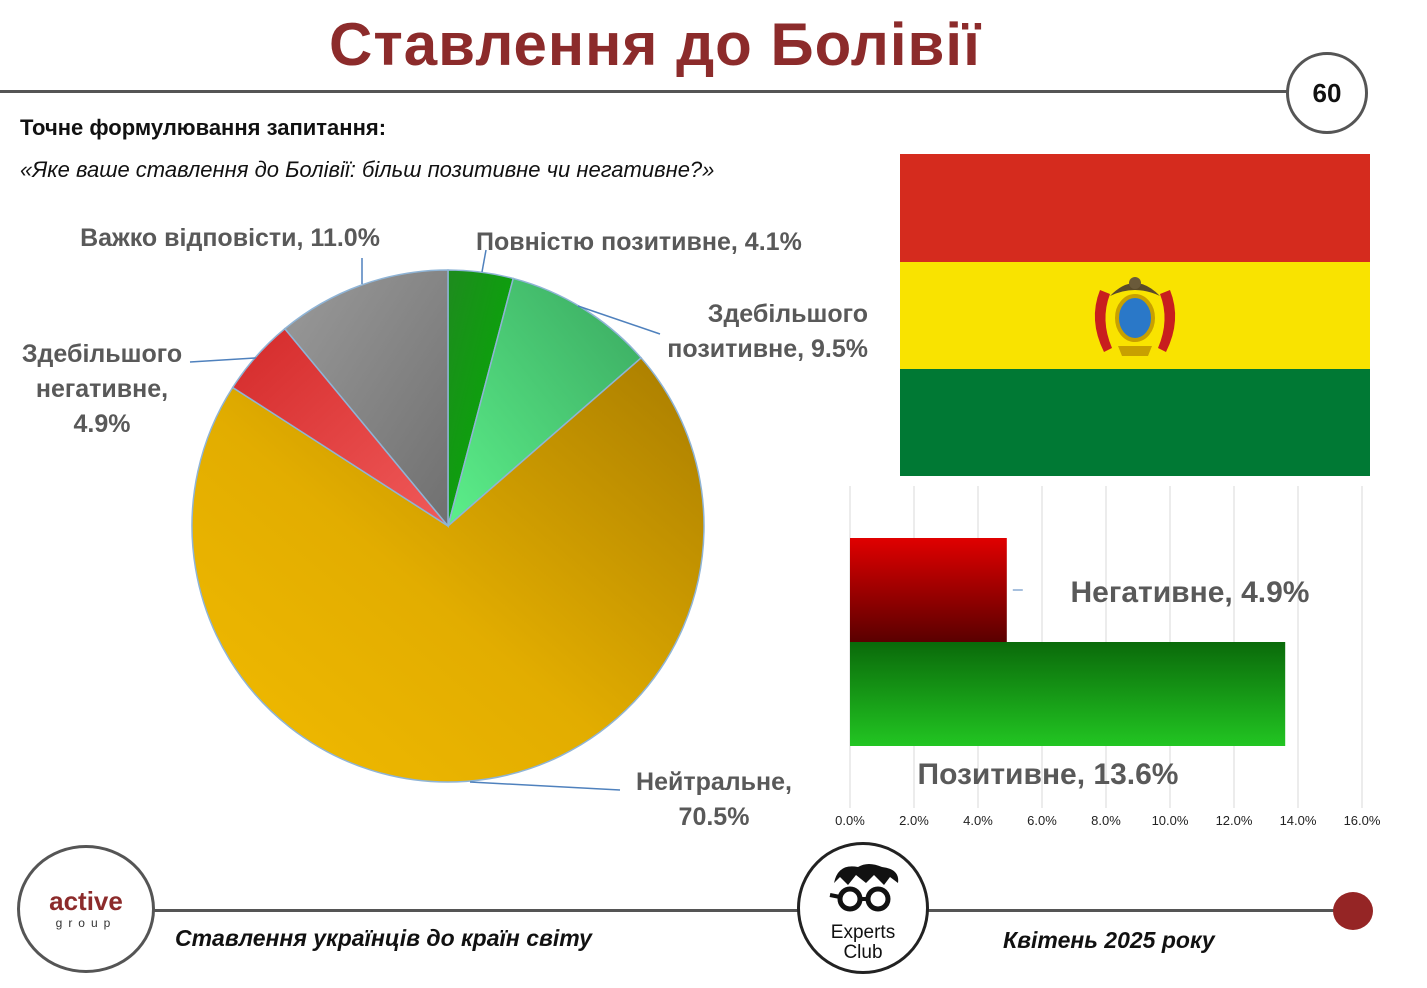 This screenshot has height=988, width=1427. What do you see at coordinates (1362, 820) in the screenshot?
I see `x-tick-label: 16.0%` at bounding box center [1362, 820].